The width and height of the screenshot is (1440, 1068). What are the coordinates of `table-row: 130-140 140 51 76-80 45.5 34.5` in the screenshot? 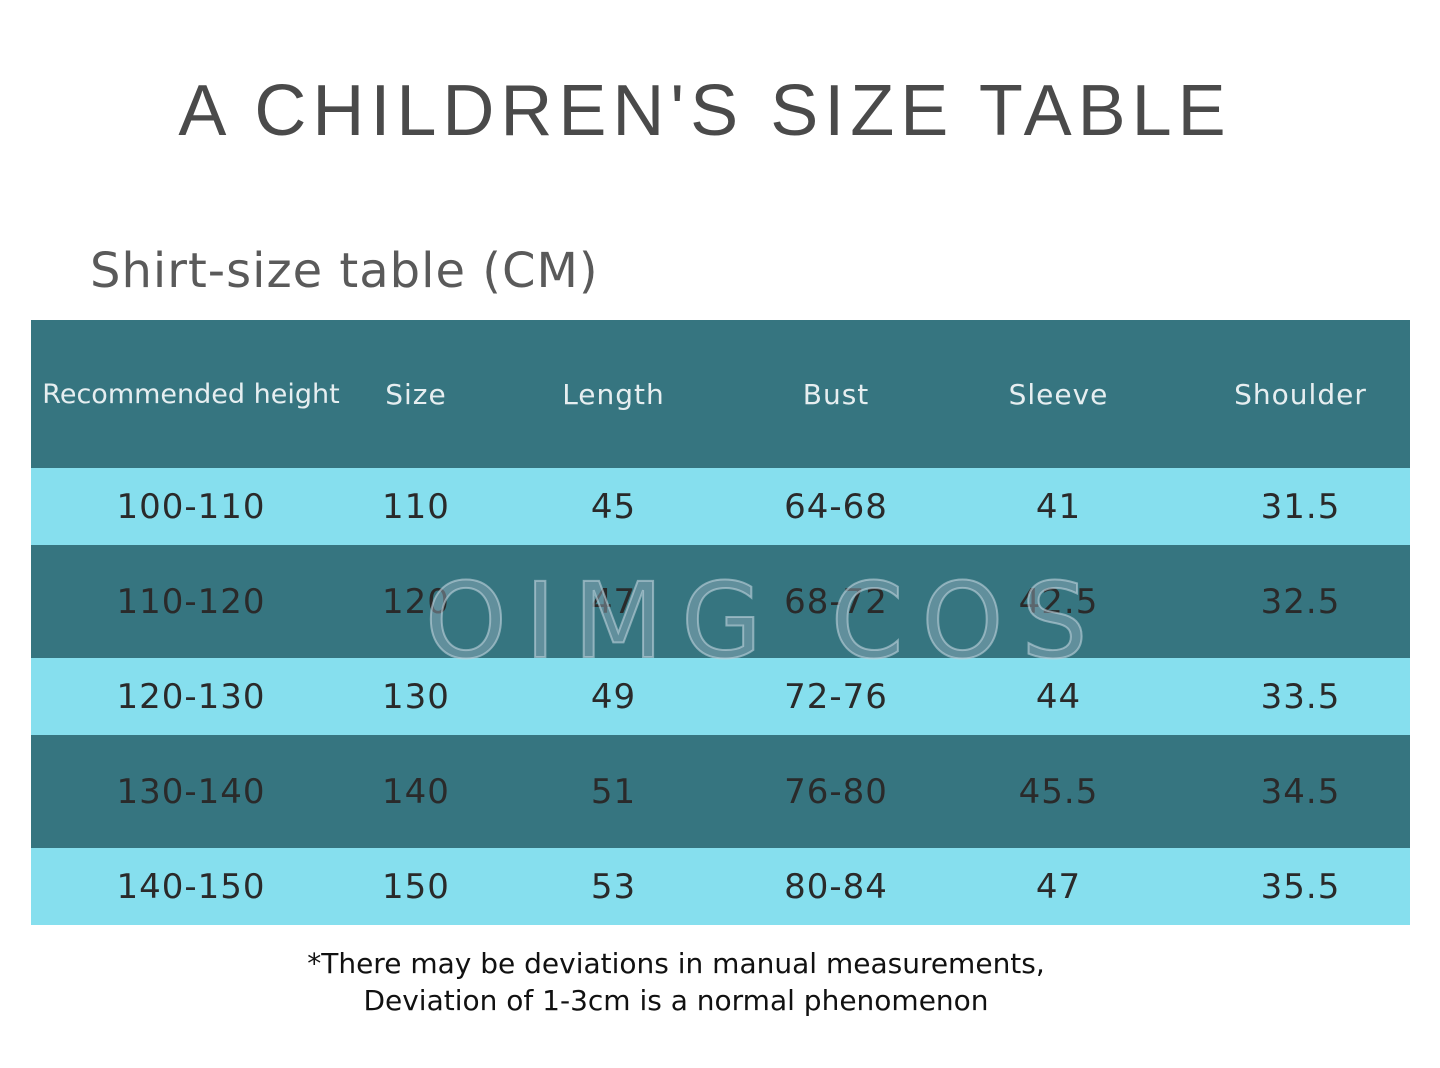 It's located at (720, 791).